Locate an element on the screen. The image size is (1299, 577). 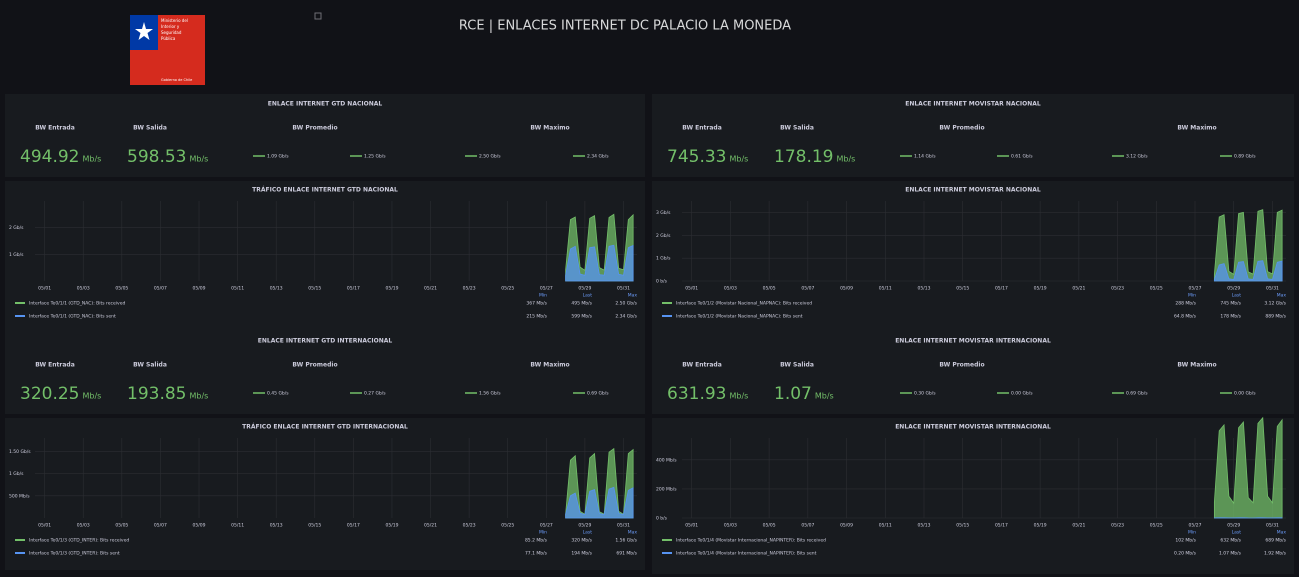
logo-line: Seguridad is located at coordinates (171, 32).